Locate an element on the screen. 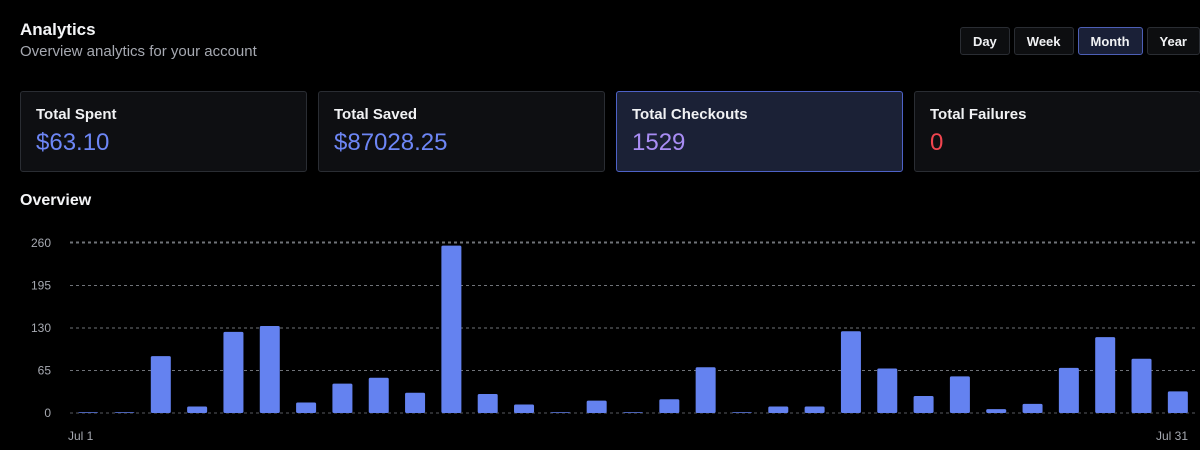 The image size is (1200, 450). x-tick-label: Jul 1 is located at coordinates (81, 436).